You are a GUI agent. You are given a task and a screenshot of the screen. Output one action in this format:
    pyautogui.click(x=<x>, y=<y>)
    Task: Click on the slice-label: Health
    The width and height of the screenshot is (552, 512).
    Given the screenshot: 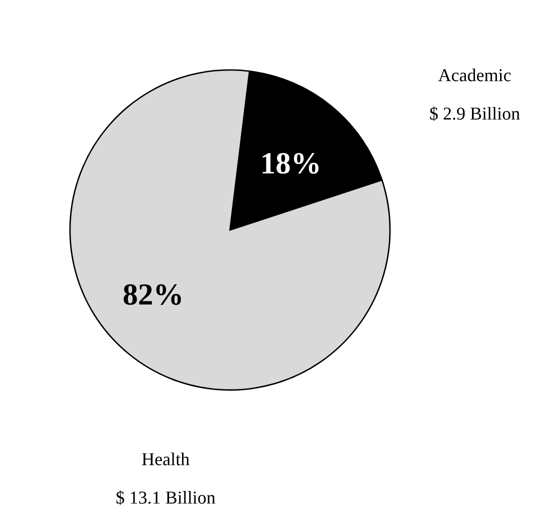 What is the action you would take?
    pyautogui.click(x=166, y=459)
    